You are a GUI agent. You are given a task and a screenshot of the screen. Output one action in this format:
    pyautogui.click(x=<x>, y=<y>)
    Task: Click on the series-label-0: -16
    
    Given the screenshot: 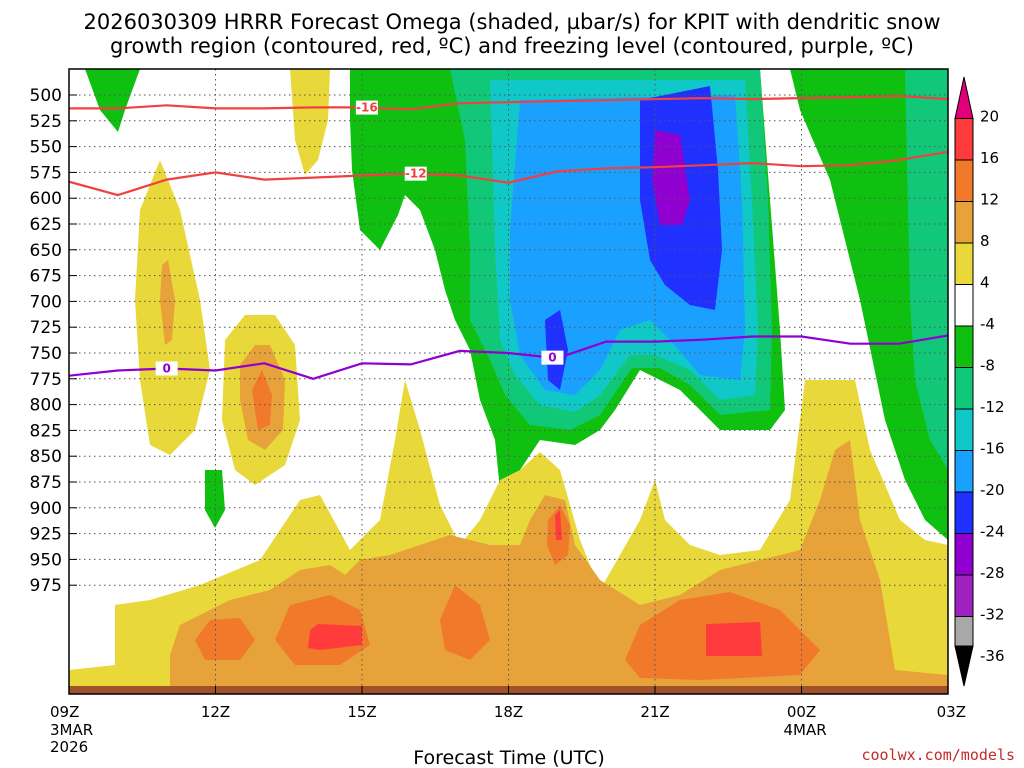 What is the action you would take?
    pyautogui.click(x=367, y=108)
    